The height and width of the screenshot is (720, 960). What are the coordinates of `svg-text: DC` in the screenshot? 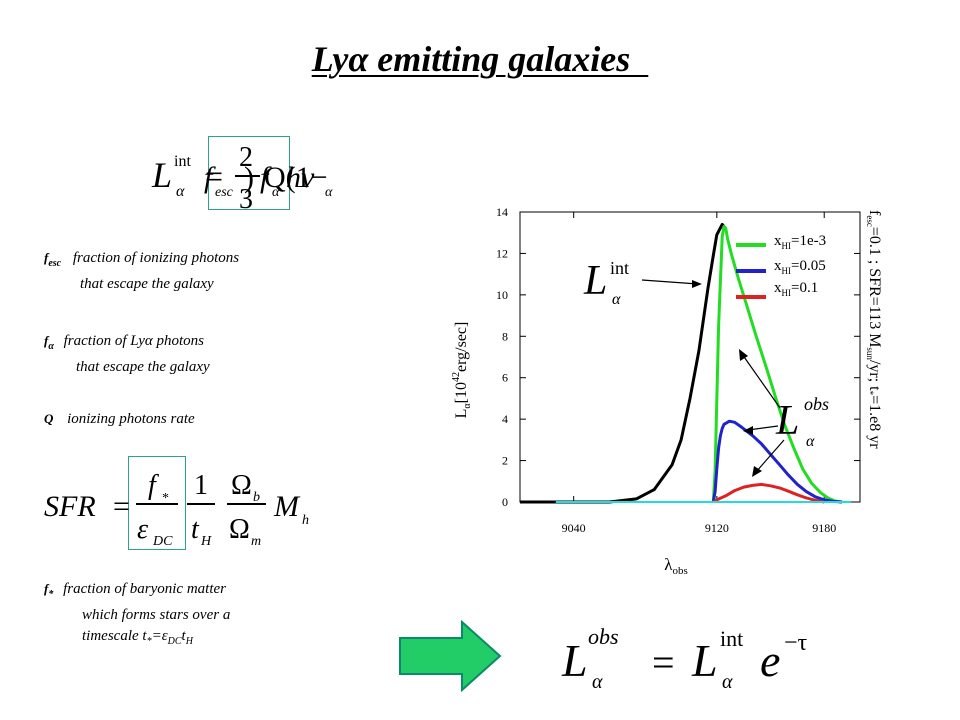 It's located at (162, 541).